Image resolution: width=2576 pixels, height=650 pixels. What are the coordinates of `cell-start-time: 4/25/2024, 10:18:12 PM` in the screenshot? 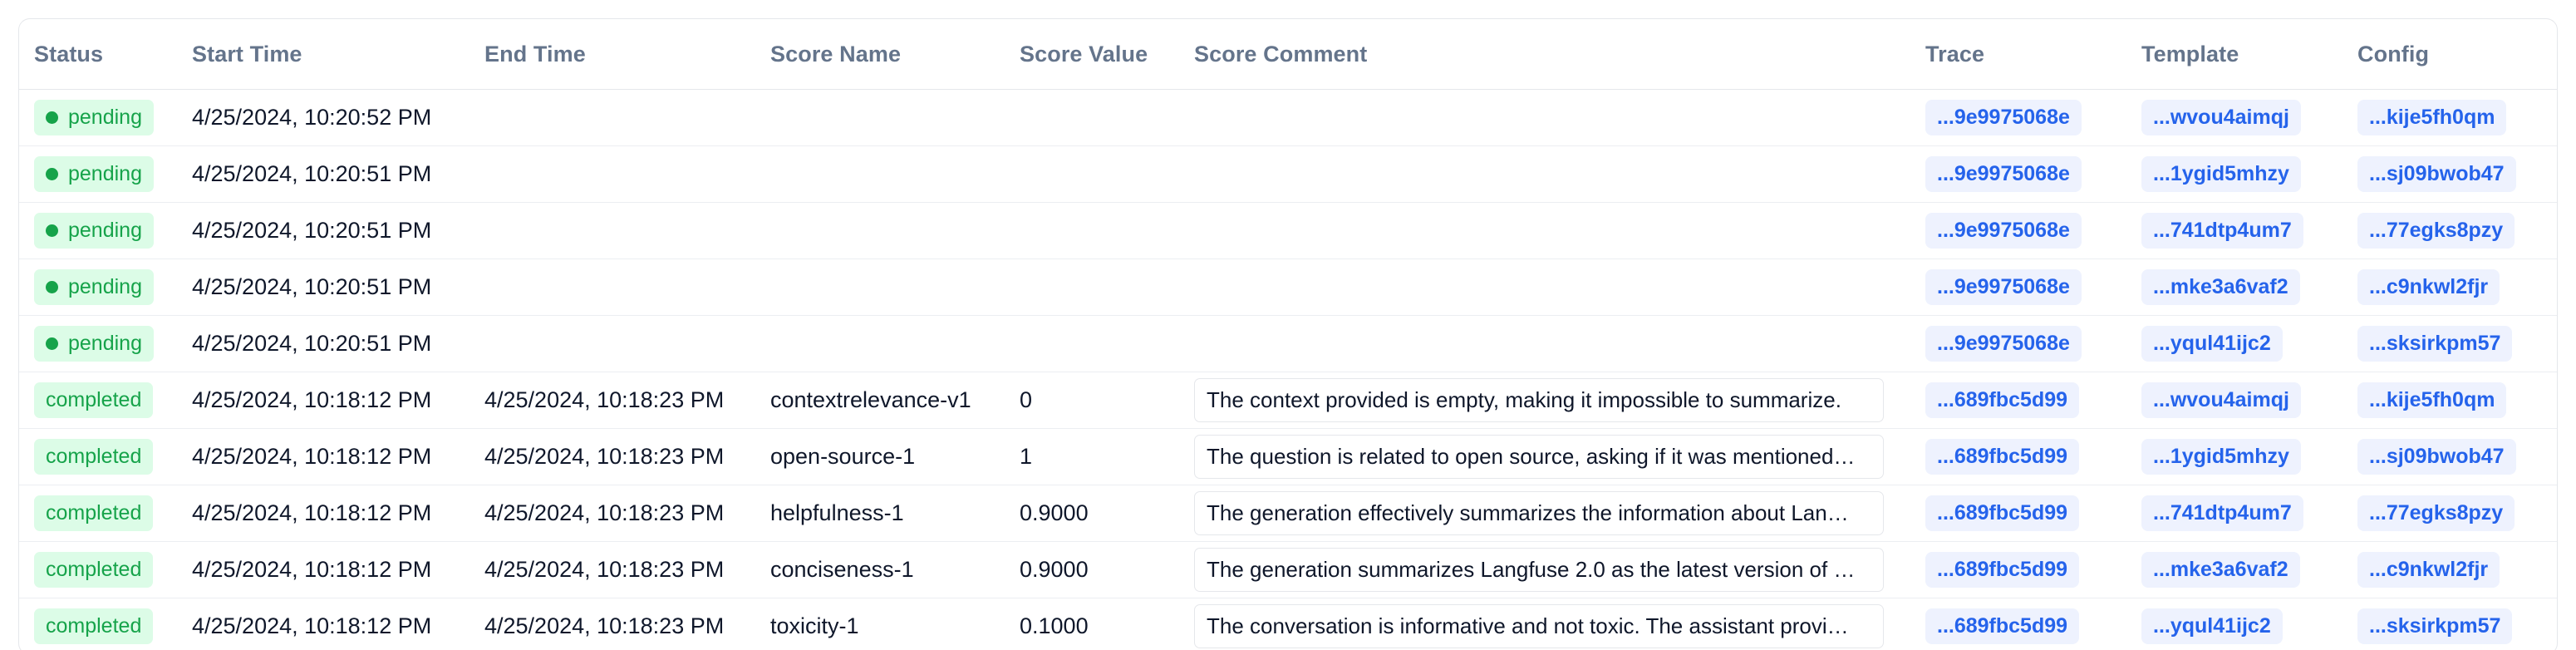 It's located at (328, 569).